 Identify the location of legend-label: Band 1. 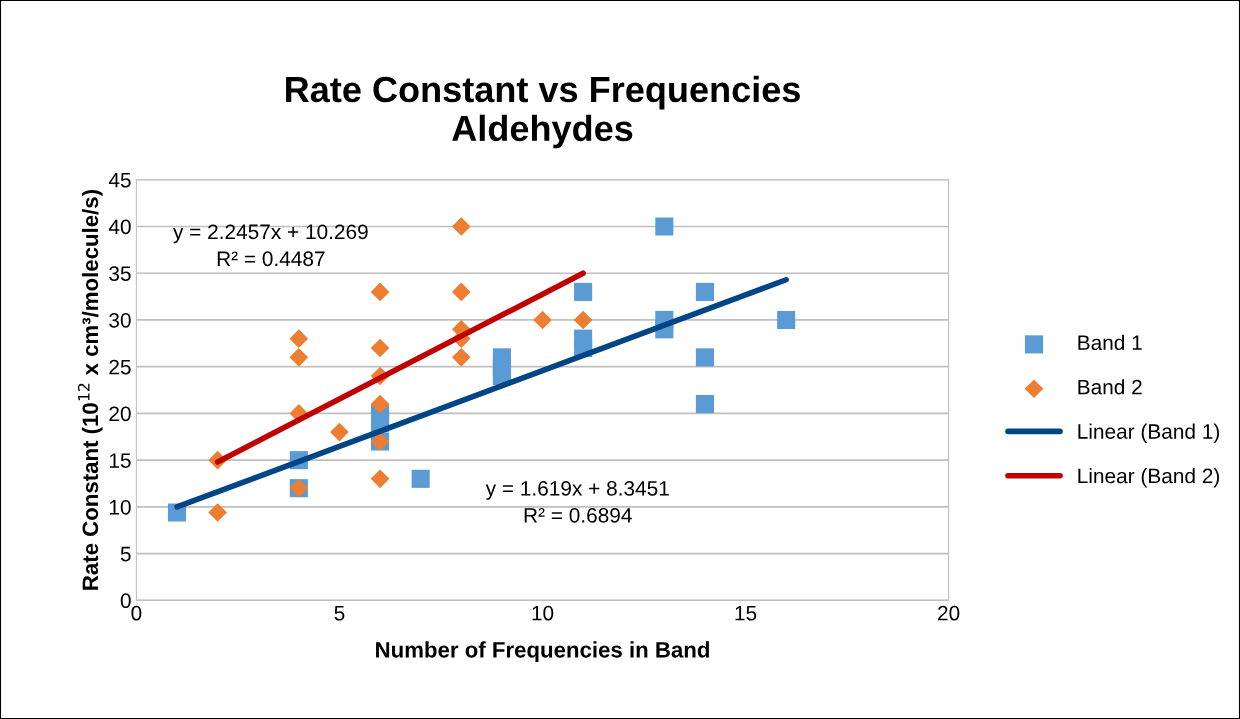
(1110, 342).